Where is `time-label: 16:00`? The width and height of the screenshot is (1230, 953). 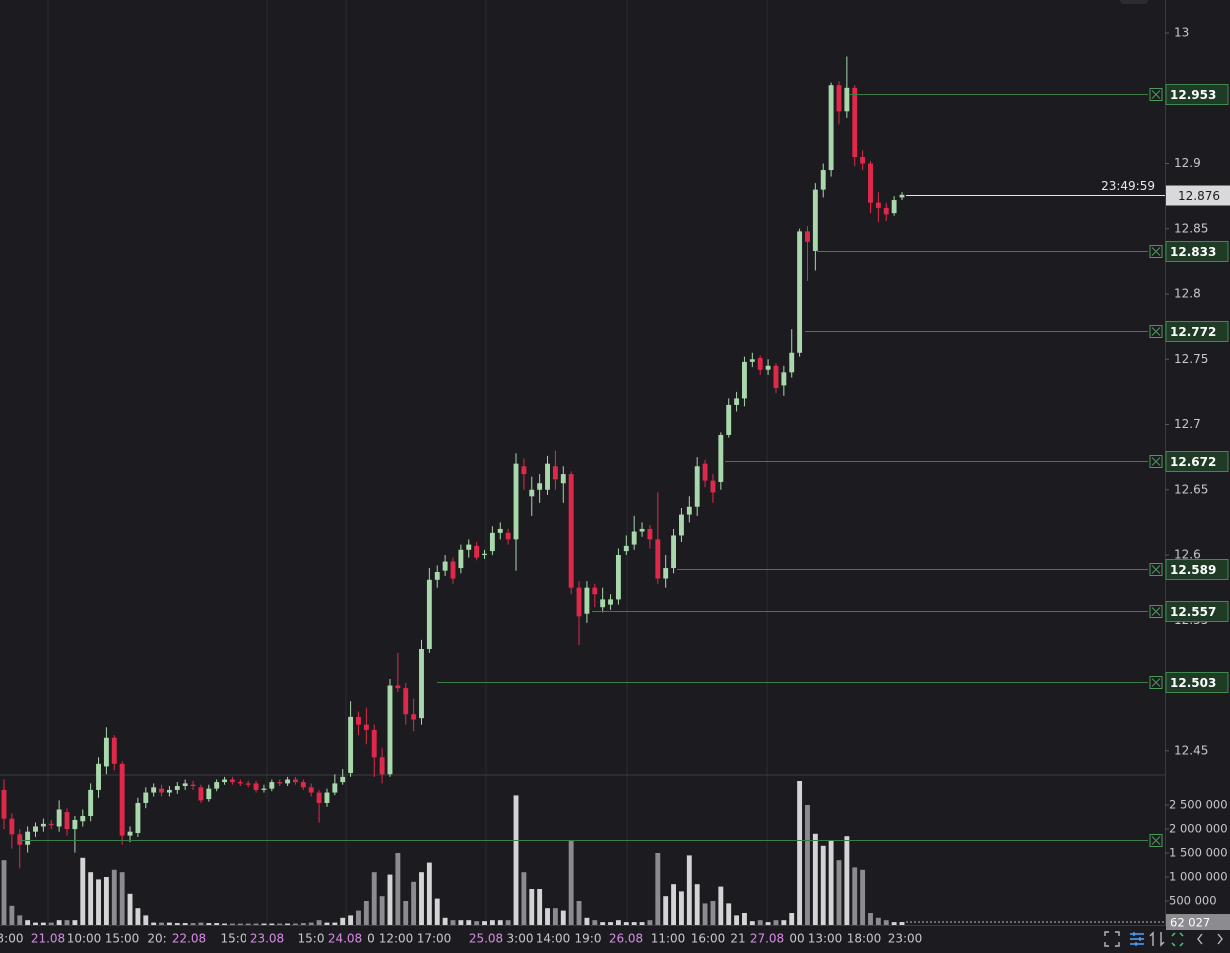 time-label: 16:00 is located at coordinates (708, 939).